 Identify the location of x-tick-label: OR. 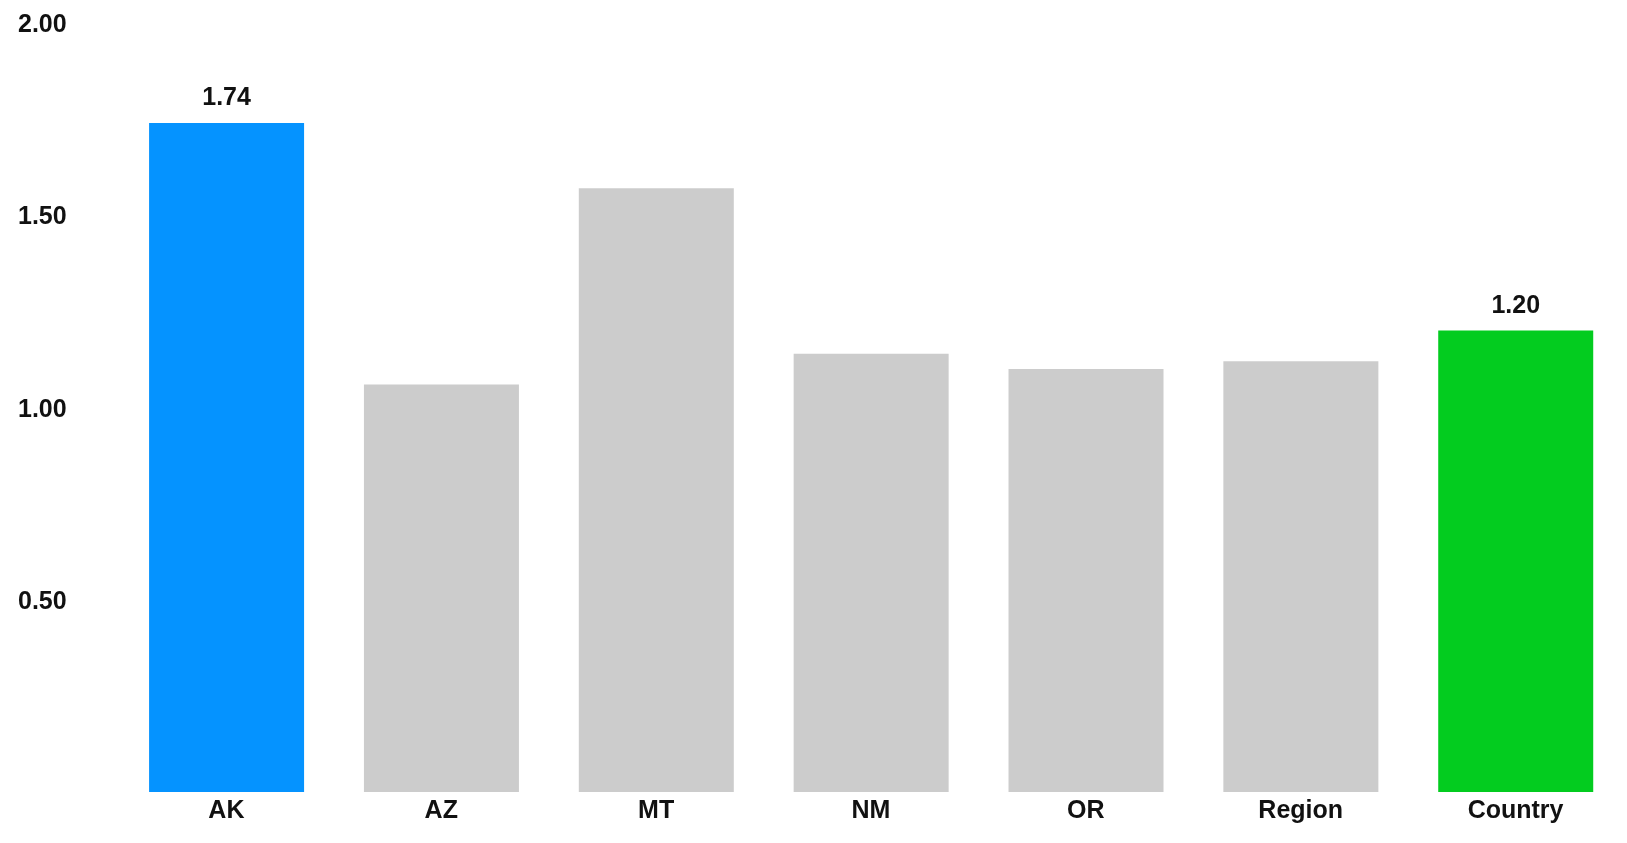
(1086, 808).